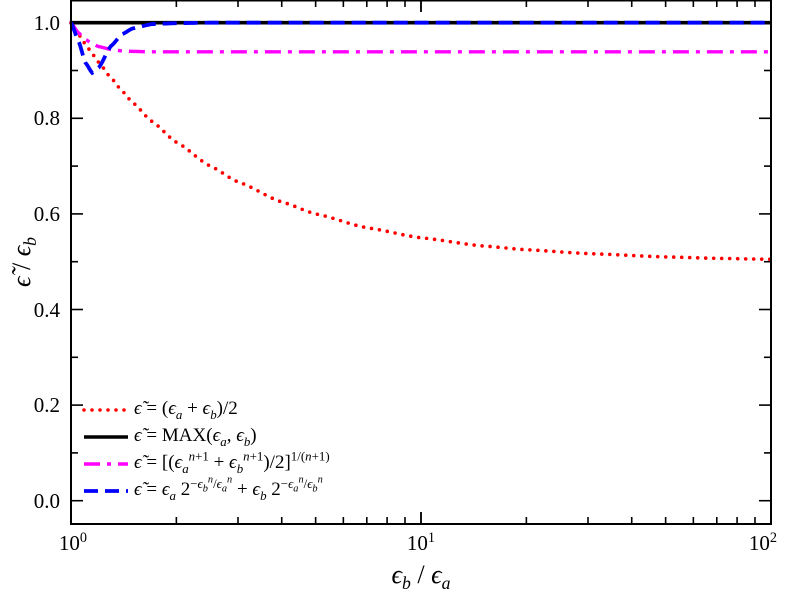  Describe the element at coordinates (228, 488) in the screenshot. I see `legend-entry-4: ϵ̃ = ϵa 2−ϵbn/ϵan + ϵb 2−ϵan/ϵbn` at that location.